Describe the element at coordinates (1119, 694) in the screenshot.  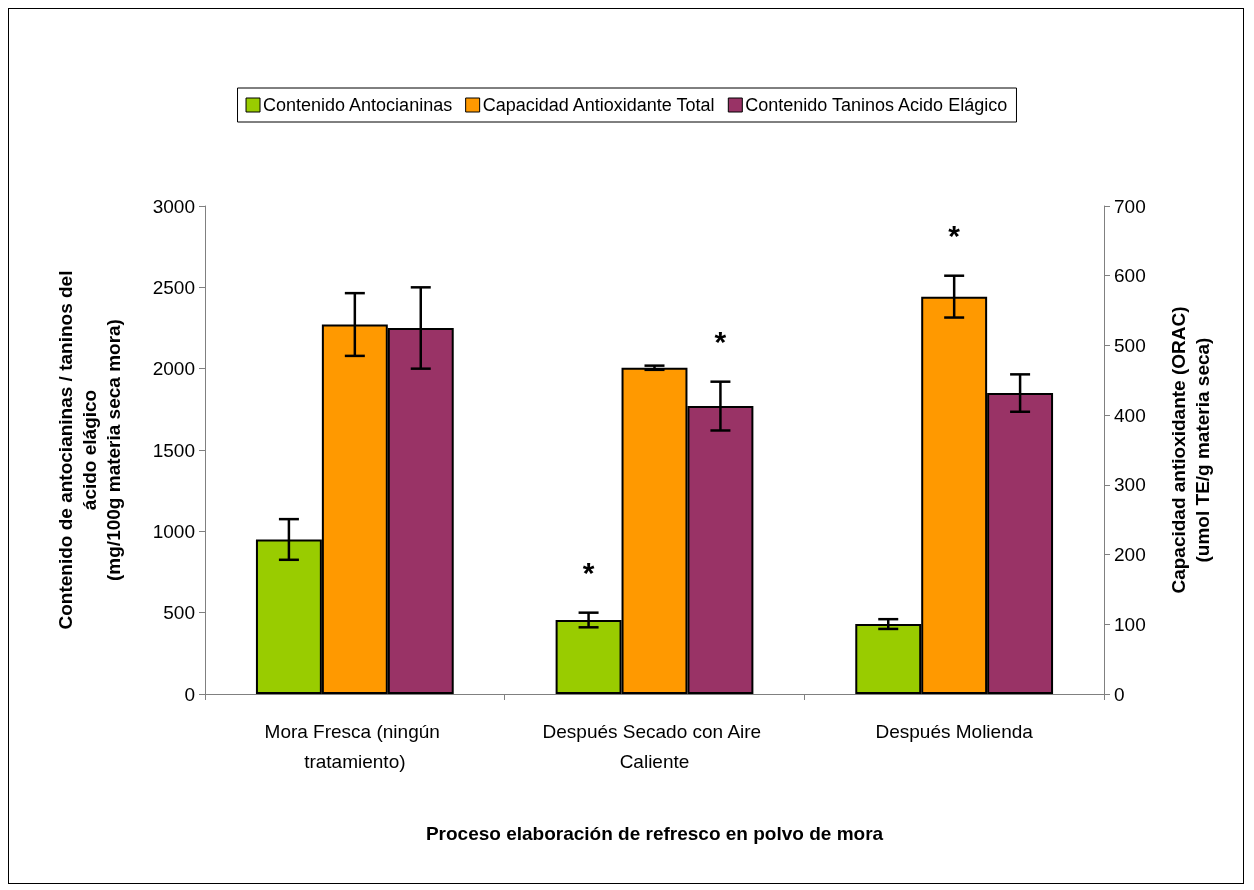
I see `y2-tick-label: 0` at that location.